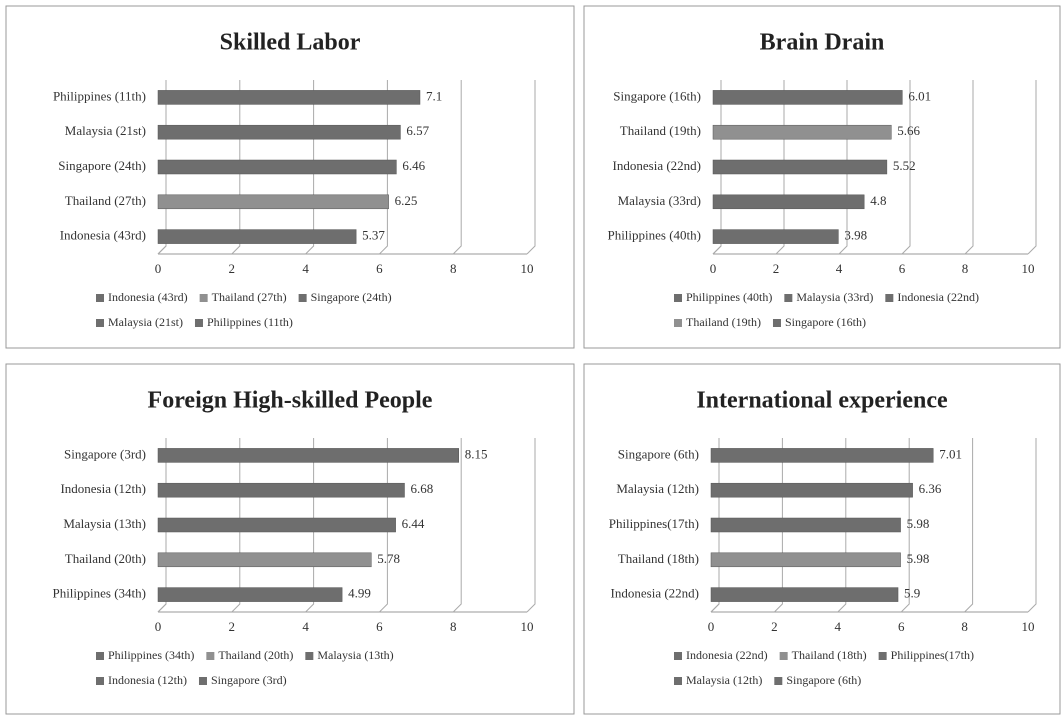  What do you see at coordinates (658, 453) in the screenshot?
I see `y-tick-label: Singapore (6th)` at bounding box center [658, 453].